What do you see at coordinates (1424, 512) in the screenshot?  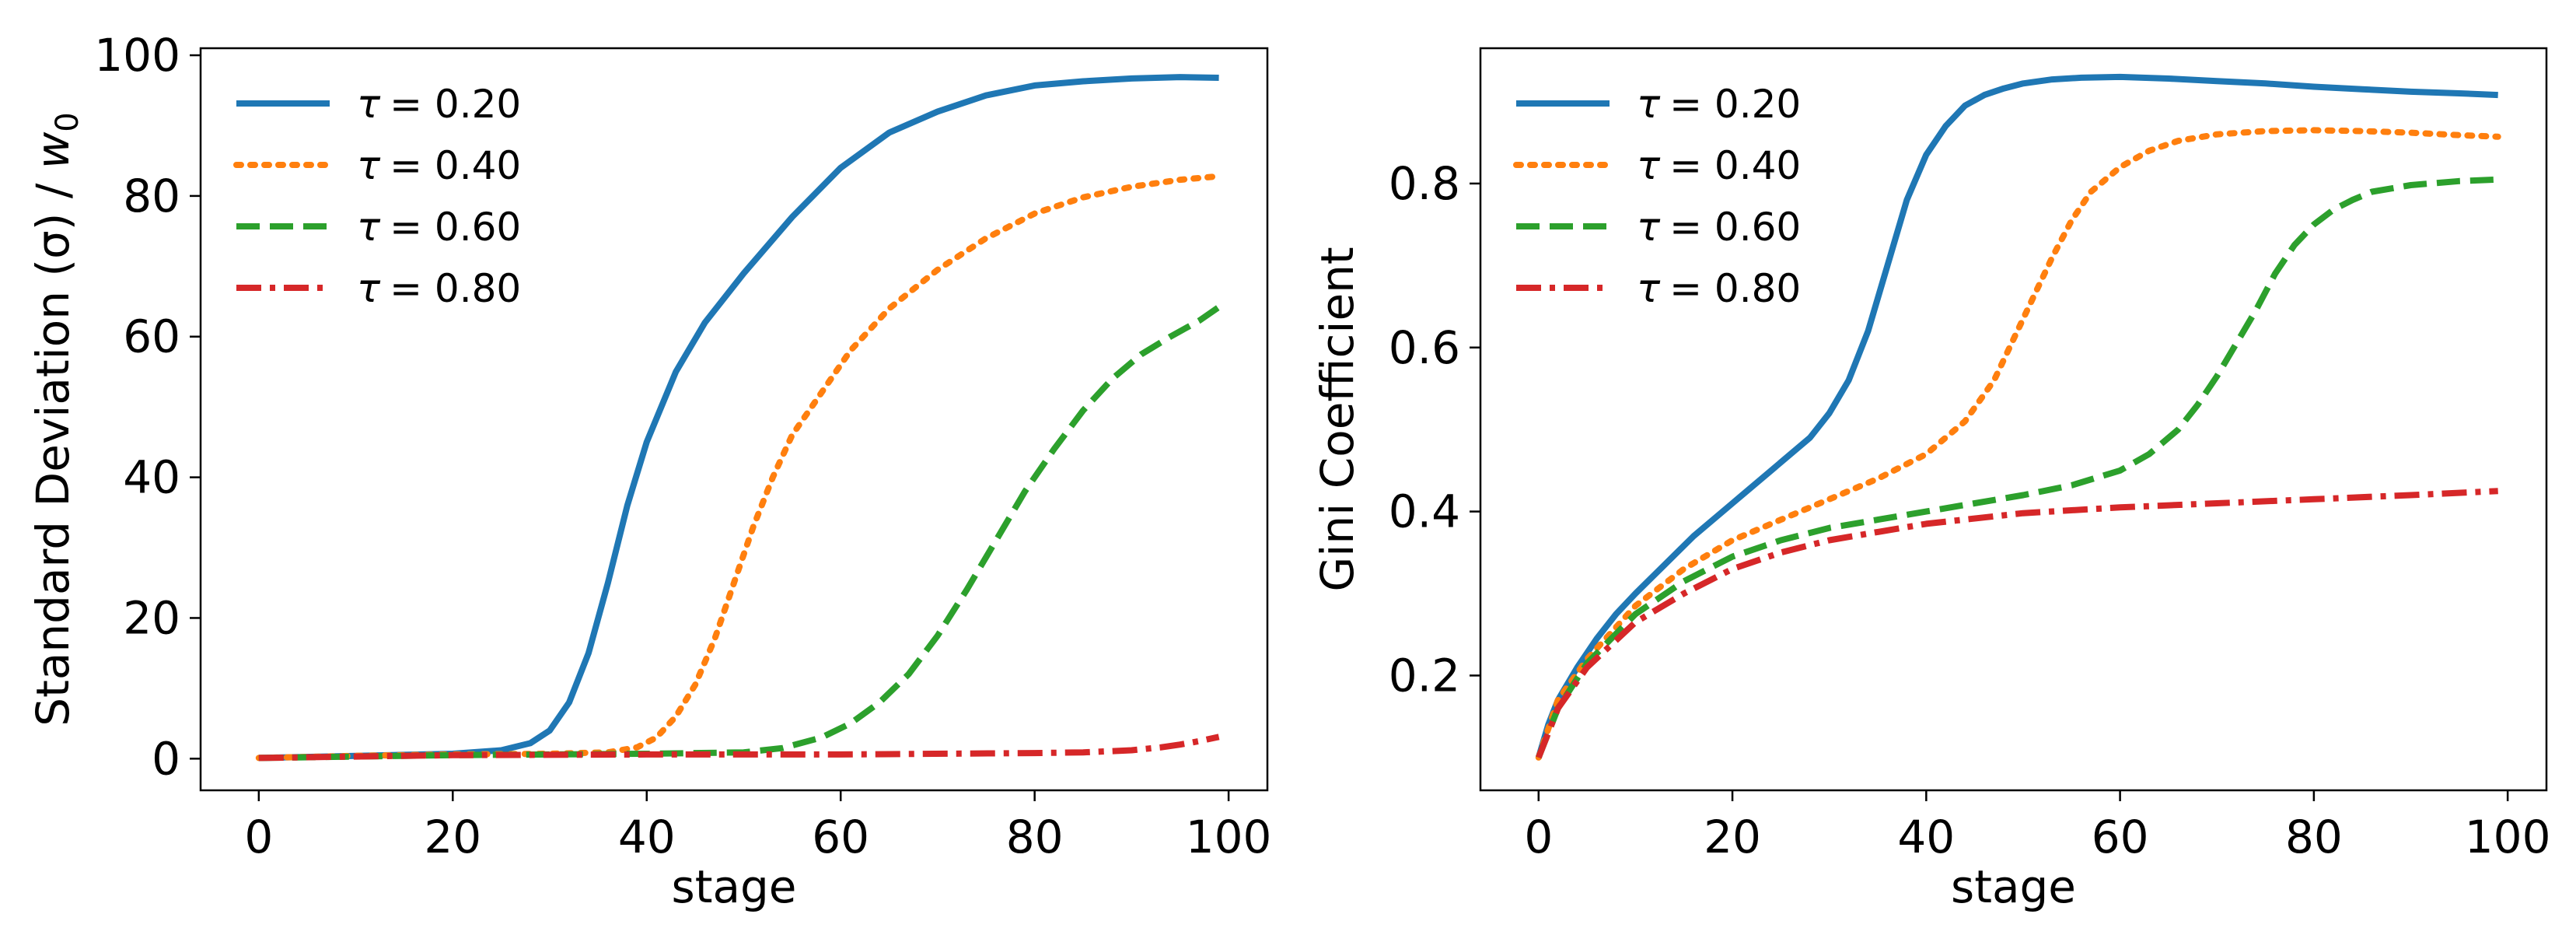 I see `y-tick-label: 0.4` at bounding box center [1424, 512].